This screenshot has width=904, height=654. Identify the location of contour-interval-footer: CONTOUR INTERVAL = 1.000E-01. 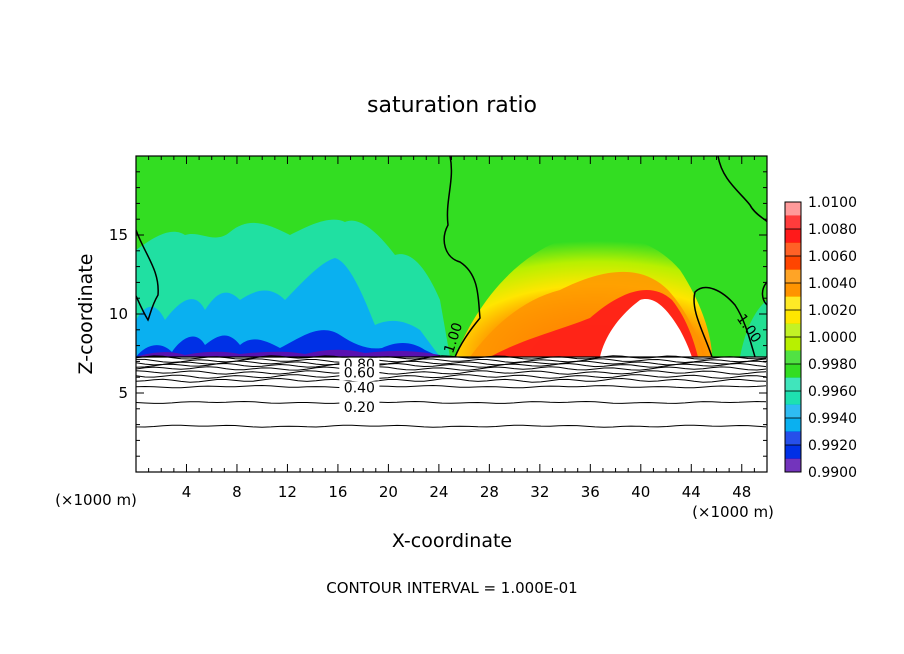
(451, 588).